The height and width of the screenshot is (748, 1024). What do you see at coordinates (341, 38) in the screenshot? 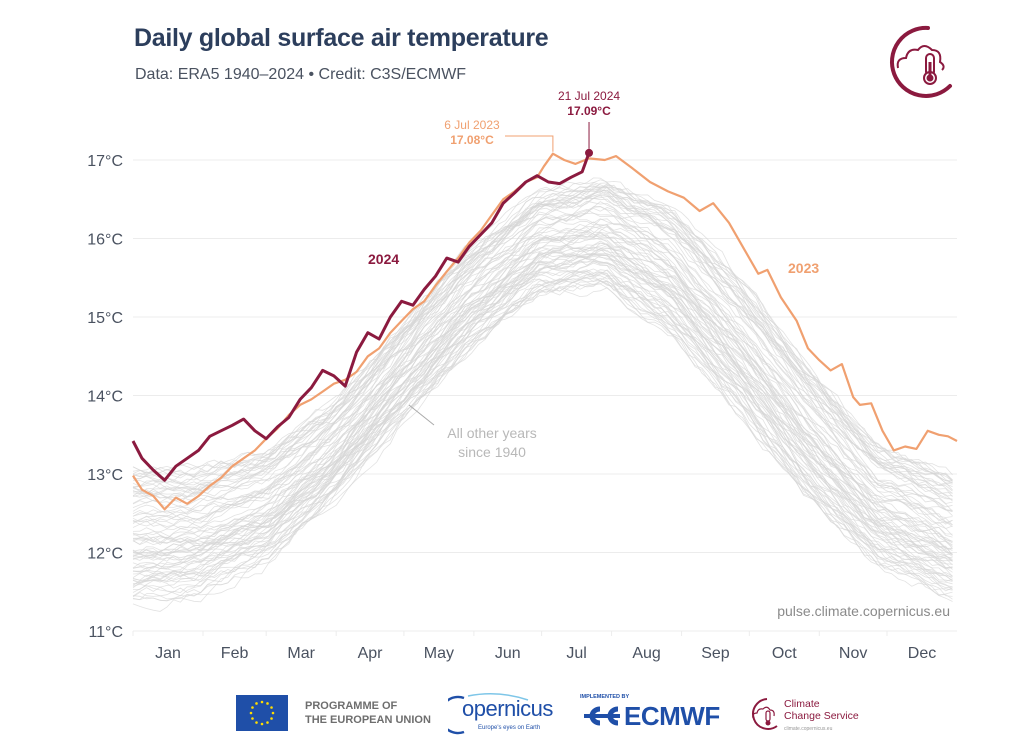
I see `chart-title: Daily global surface air temperature` at bounding box center [341, 38].